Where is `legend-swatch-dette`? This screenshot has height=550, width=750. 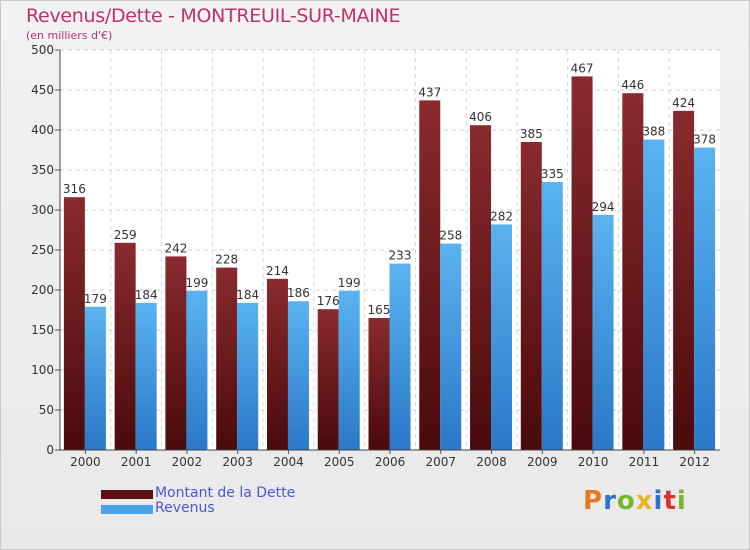 legend-swatch-dette is located at coordinates (127, 494).